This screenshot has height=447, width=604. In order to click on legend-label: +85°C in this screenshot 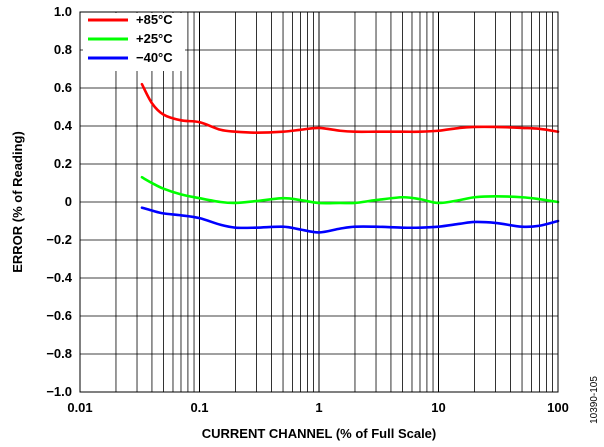, I will do `click(154, 19)`.